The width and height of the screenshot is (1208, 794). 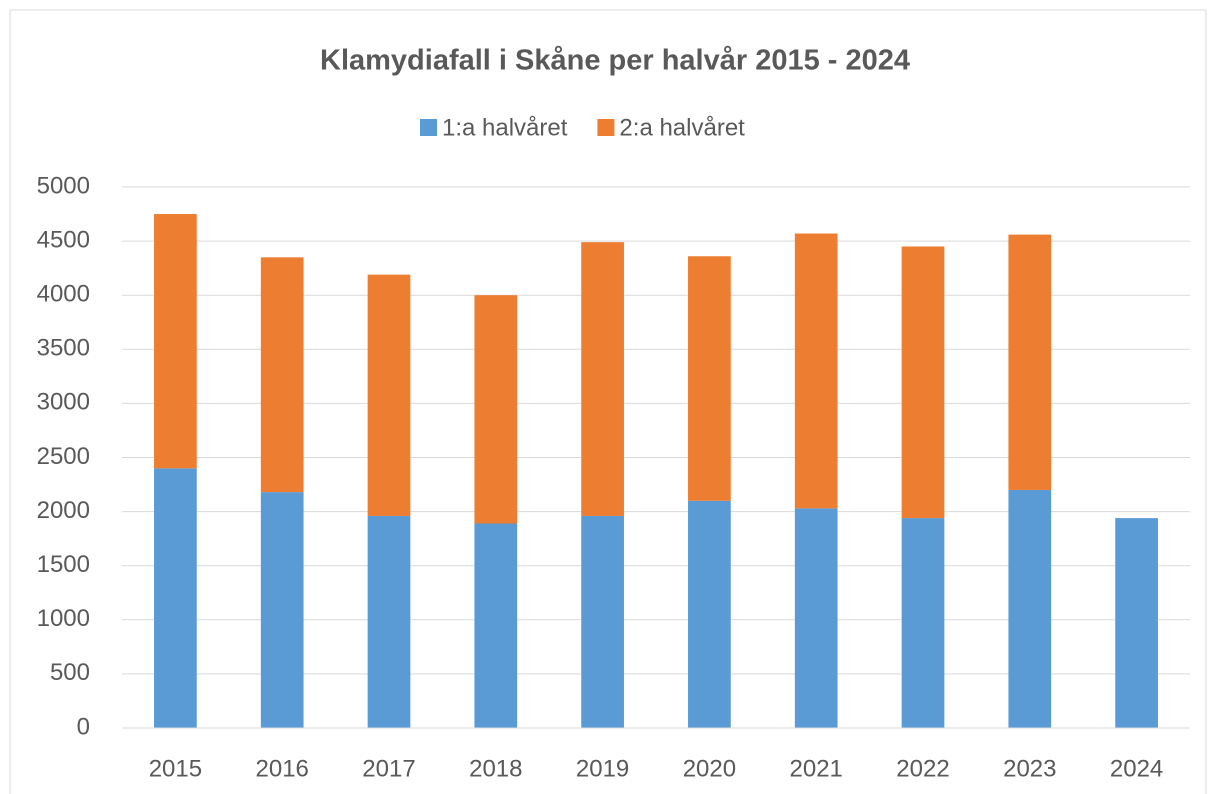 What do you see at coordinates (282, 768) in the screenshot?
I see `x-tick-label: 2016` at bounding box center [282, 768].